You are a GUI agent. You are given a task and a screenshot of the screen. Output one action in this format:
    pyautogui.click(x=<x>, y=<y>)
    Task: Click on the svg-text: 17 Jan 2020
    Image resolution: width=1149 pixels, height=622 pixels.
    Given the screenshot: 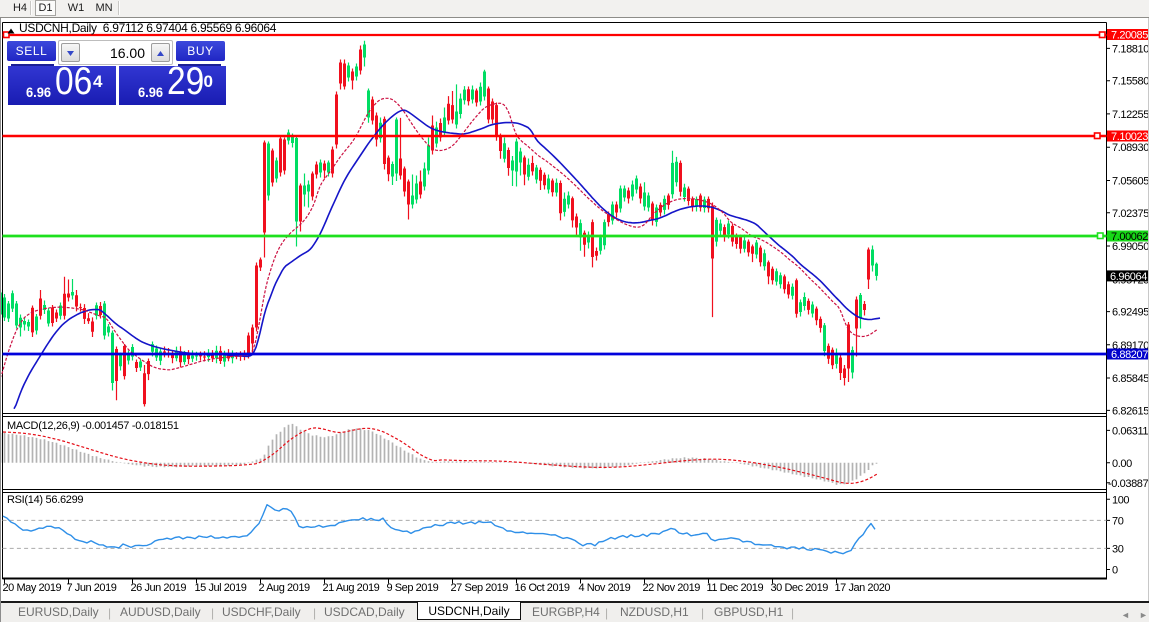 What is the action you would take?
    pyautogui.click(x=863, y=588)
    